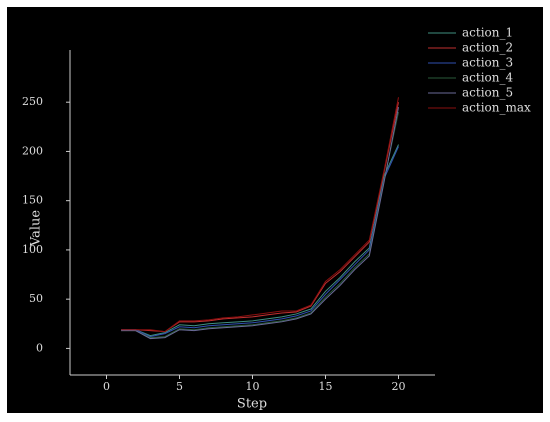 This screenshot has width=550, height=422. I want to click on y-tick-label: 250, so click(32, 101).